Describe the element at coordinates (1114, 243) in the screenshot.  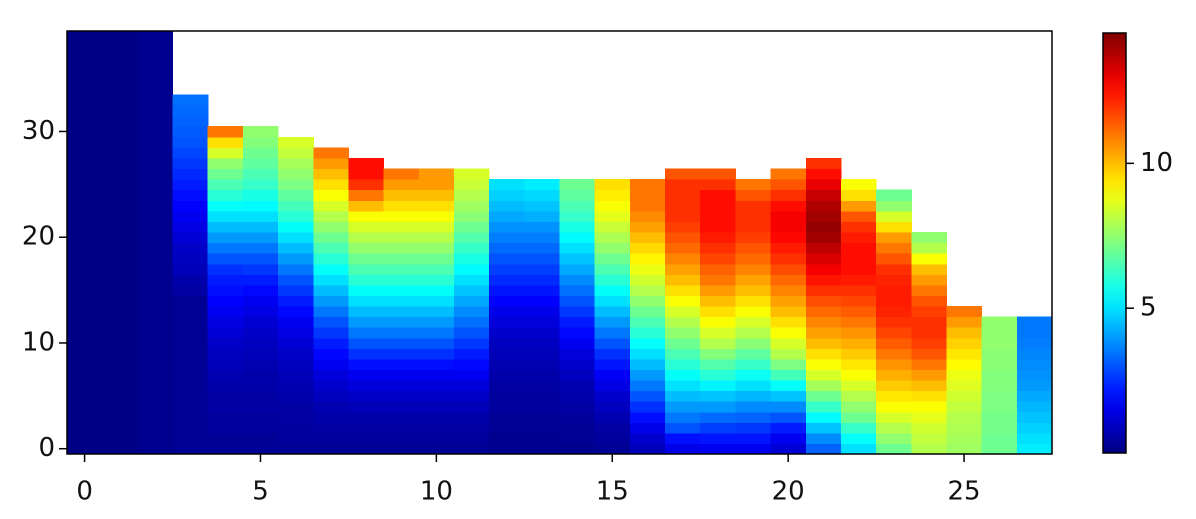
I see `colorbar` at that location.